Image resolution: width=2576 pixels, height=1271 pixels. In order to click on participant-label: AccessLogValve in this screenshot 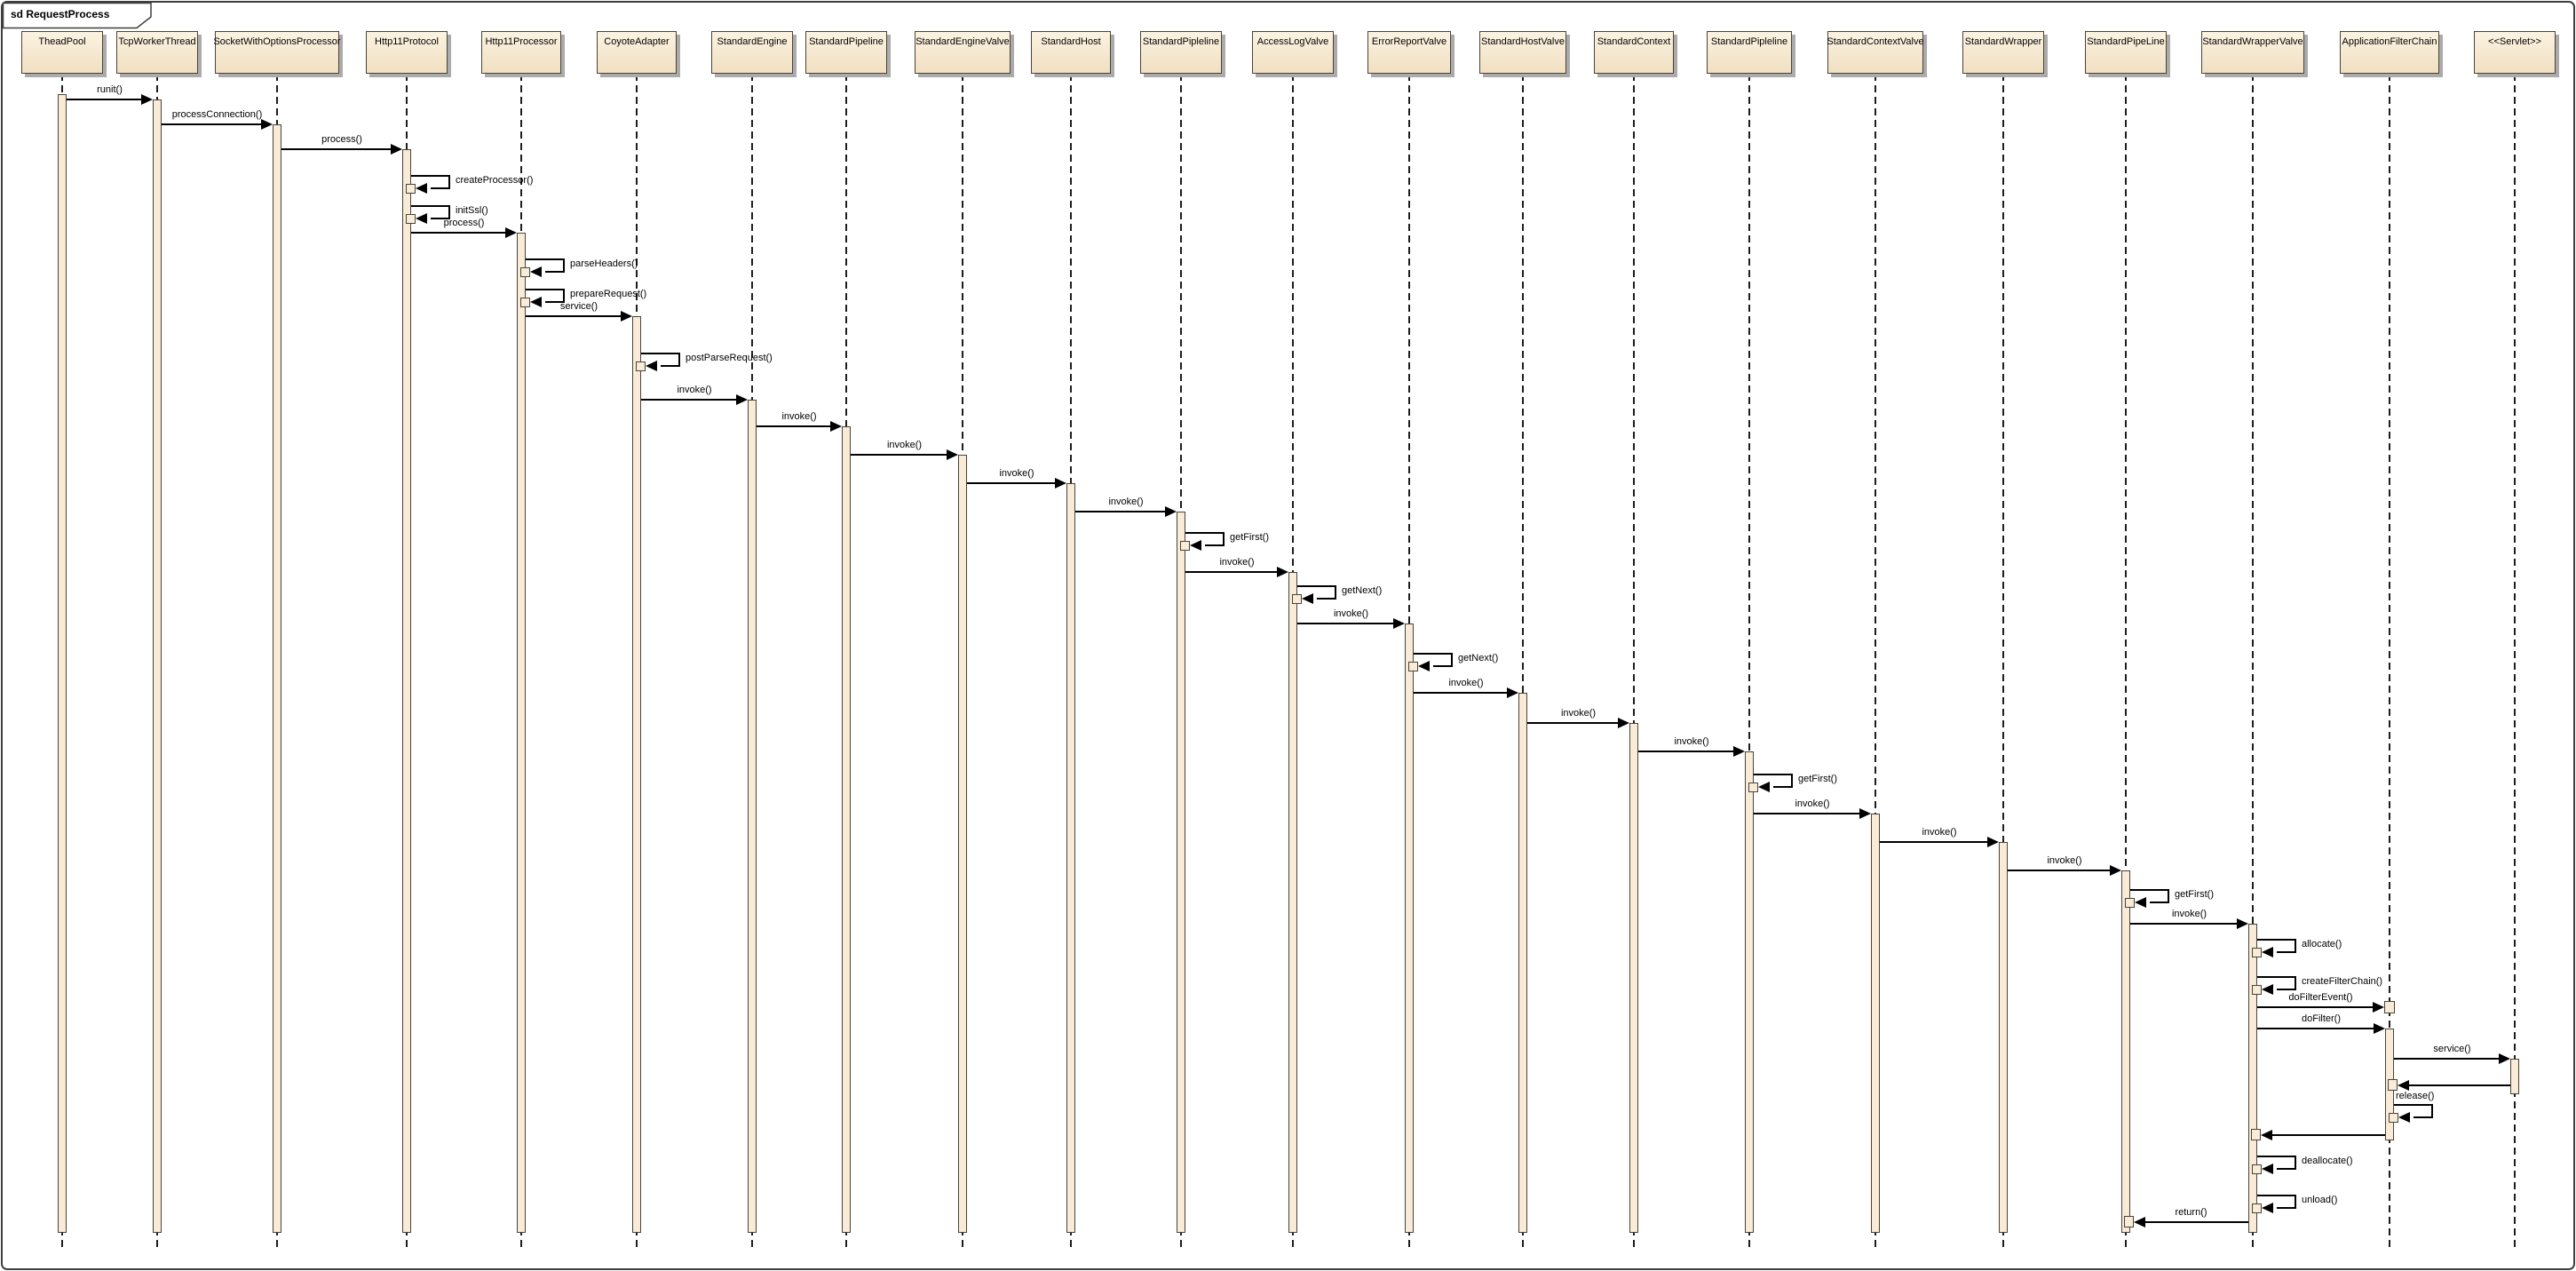, I will do `click(1293, 41)`.